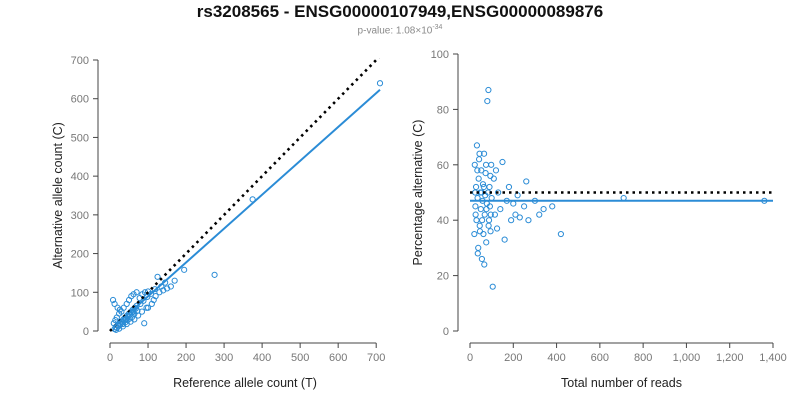  What do you see at coordinates (245, 383) in the screenshot?
I see `chart0-x-axis-title: Reference allele count (T)` at bounding box center [245, 383].